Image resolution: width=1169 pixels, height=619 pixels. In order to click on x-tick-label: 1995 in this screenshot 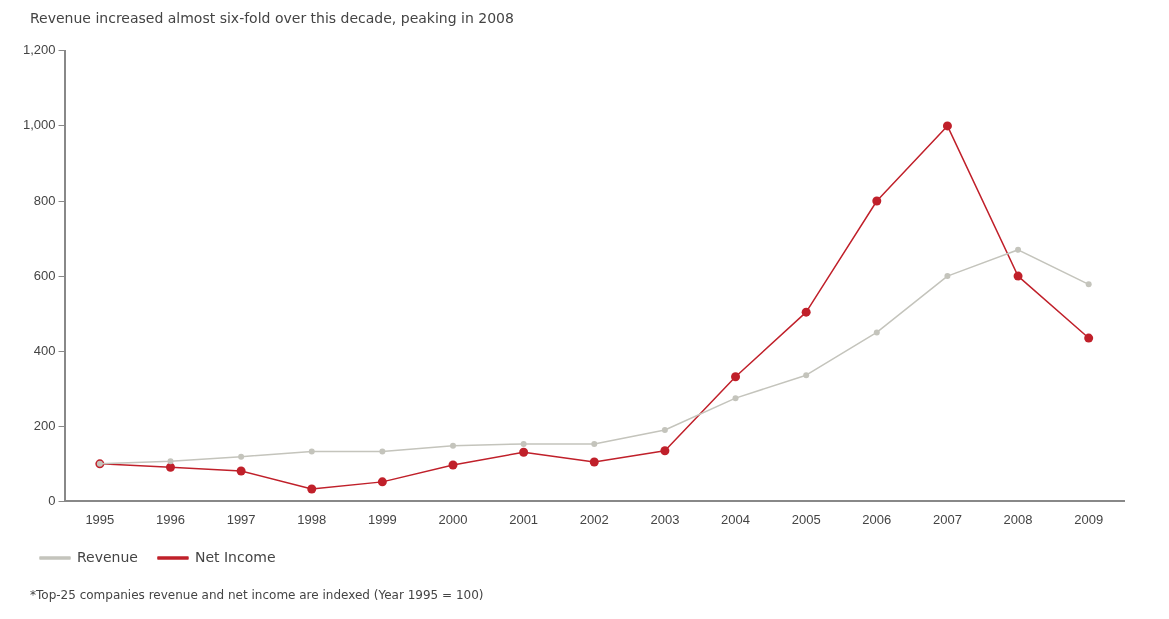, I will do `click(100, 519)`.